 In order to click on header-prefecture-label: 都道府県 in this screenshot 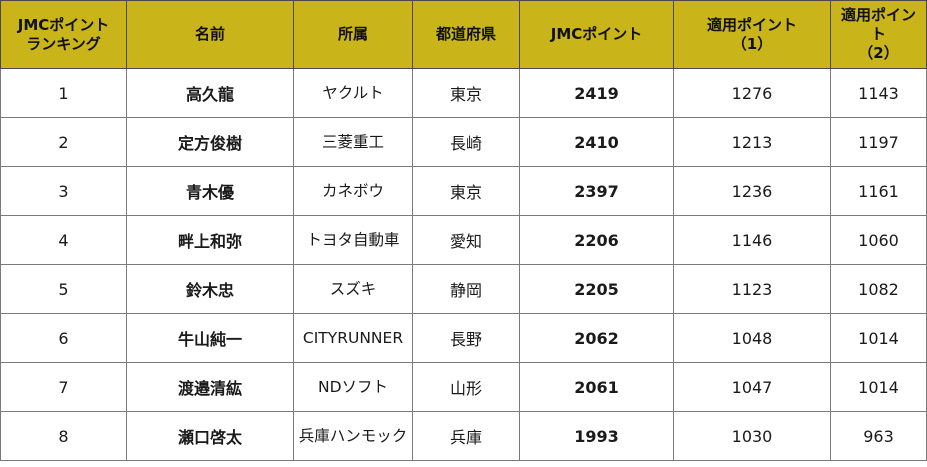, I will do `click(465, 34)`.